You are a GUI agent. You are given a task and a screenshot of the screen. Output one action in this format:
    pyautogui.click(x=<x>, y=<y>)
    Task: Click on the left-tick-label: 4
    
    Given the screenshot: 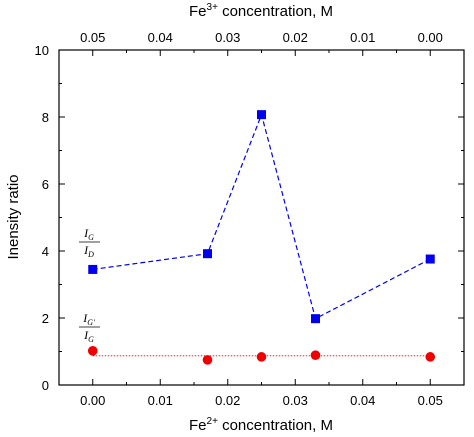 What is the action you would take?
    pyautogui.click(x=45, y=251)
    